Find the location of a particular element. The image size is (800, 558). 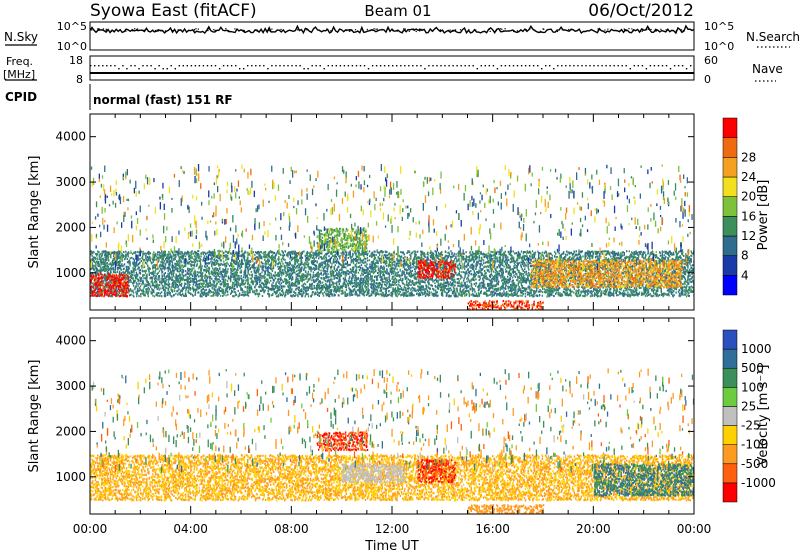

freq-panel: Freq. [MHz] 18 8 60 0 Nave is located at coordinates (393, 70).